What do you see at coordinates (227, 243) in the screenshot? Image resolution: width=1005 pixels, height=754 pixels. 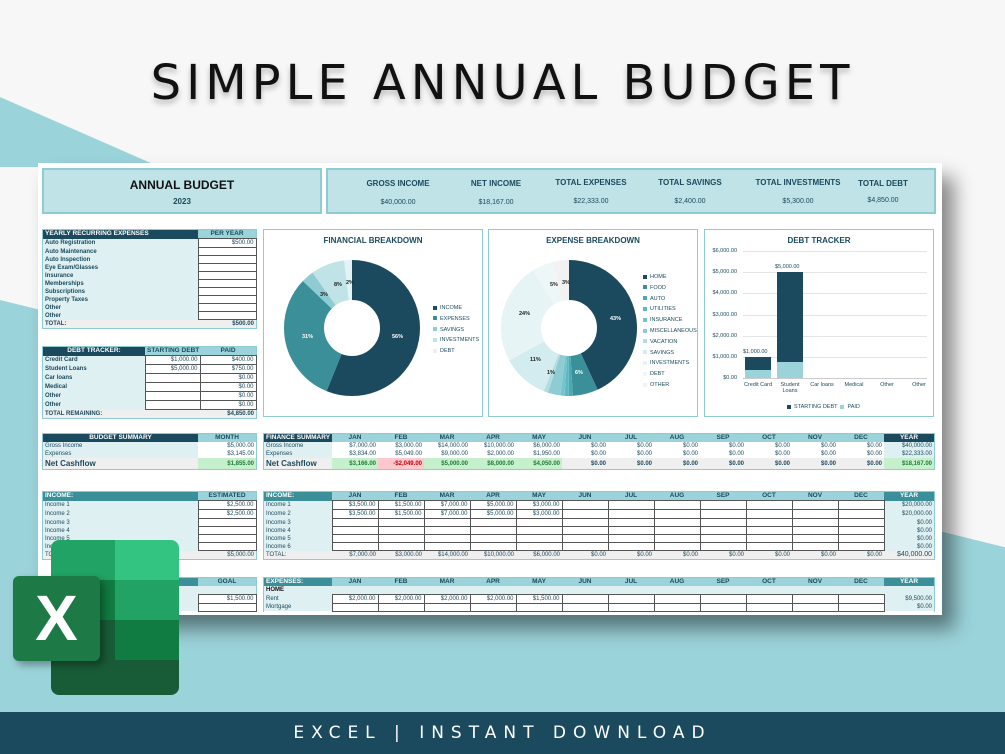 I see `amount-cell: $500.00` at bounding box center [227, 243].